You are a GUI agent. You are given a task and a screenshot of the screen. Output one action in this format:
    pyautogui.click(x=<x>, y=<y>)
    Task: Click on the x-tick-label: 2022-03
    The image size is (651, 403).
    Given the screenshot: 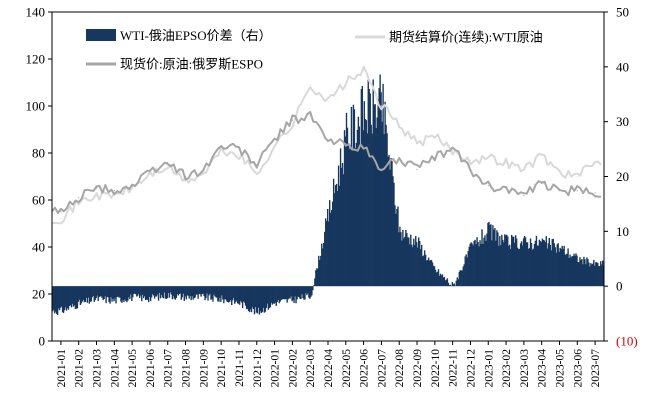 What is the action you would take?
    pyautogui.click(x=311, y=368)
    